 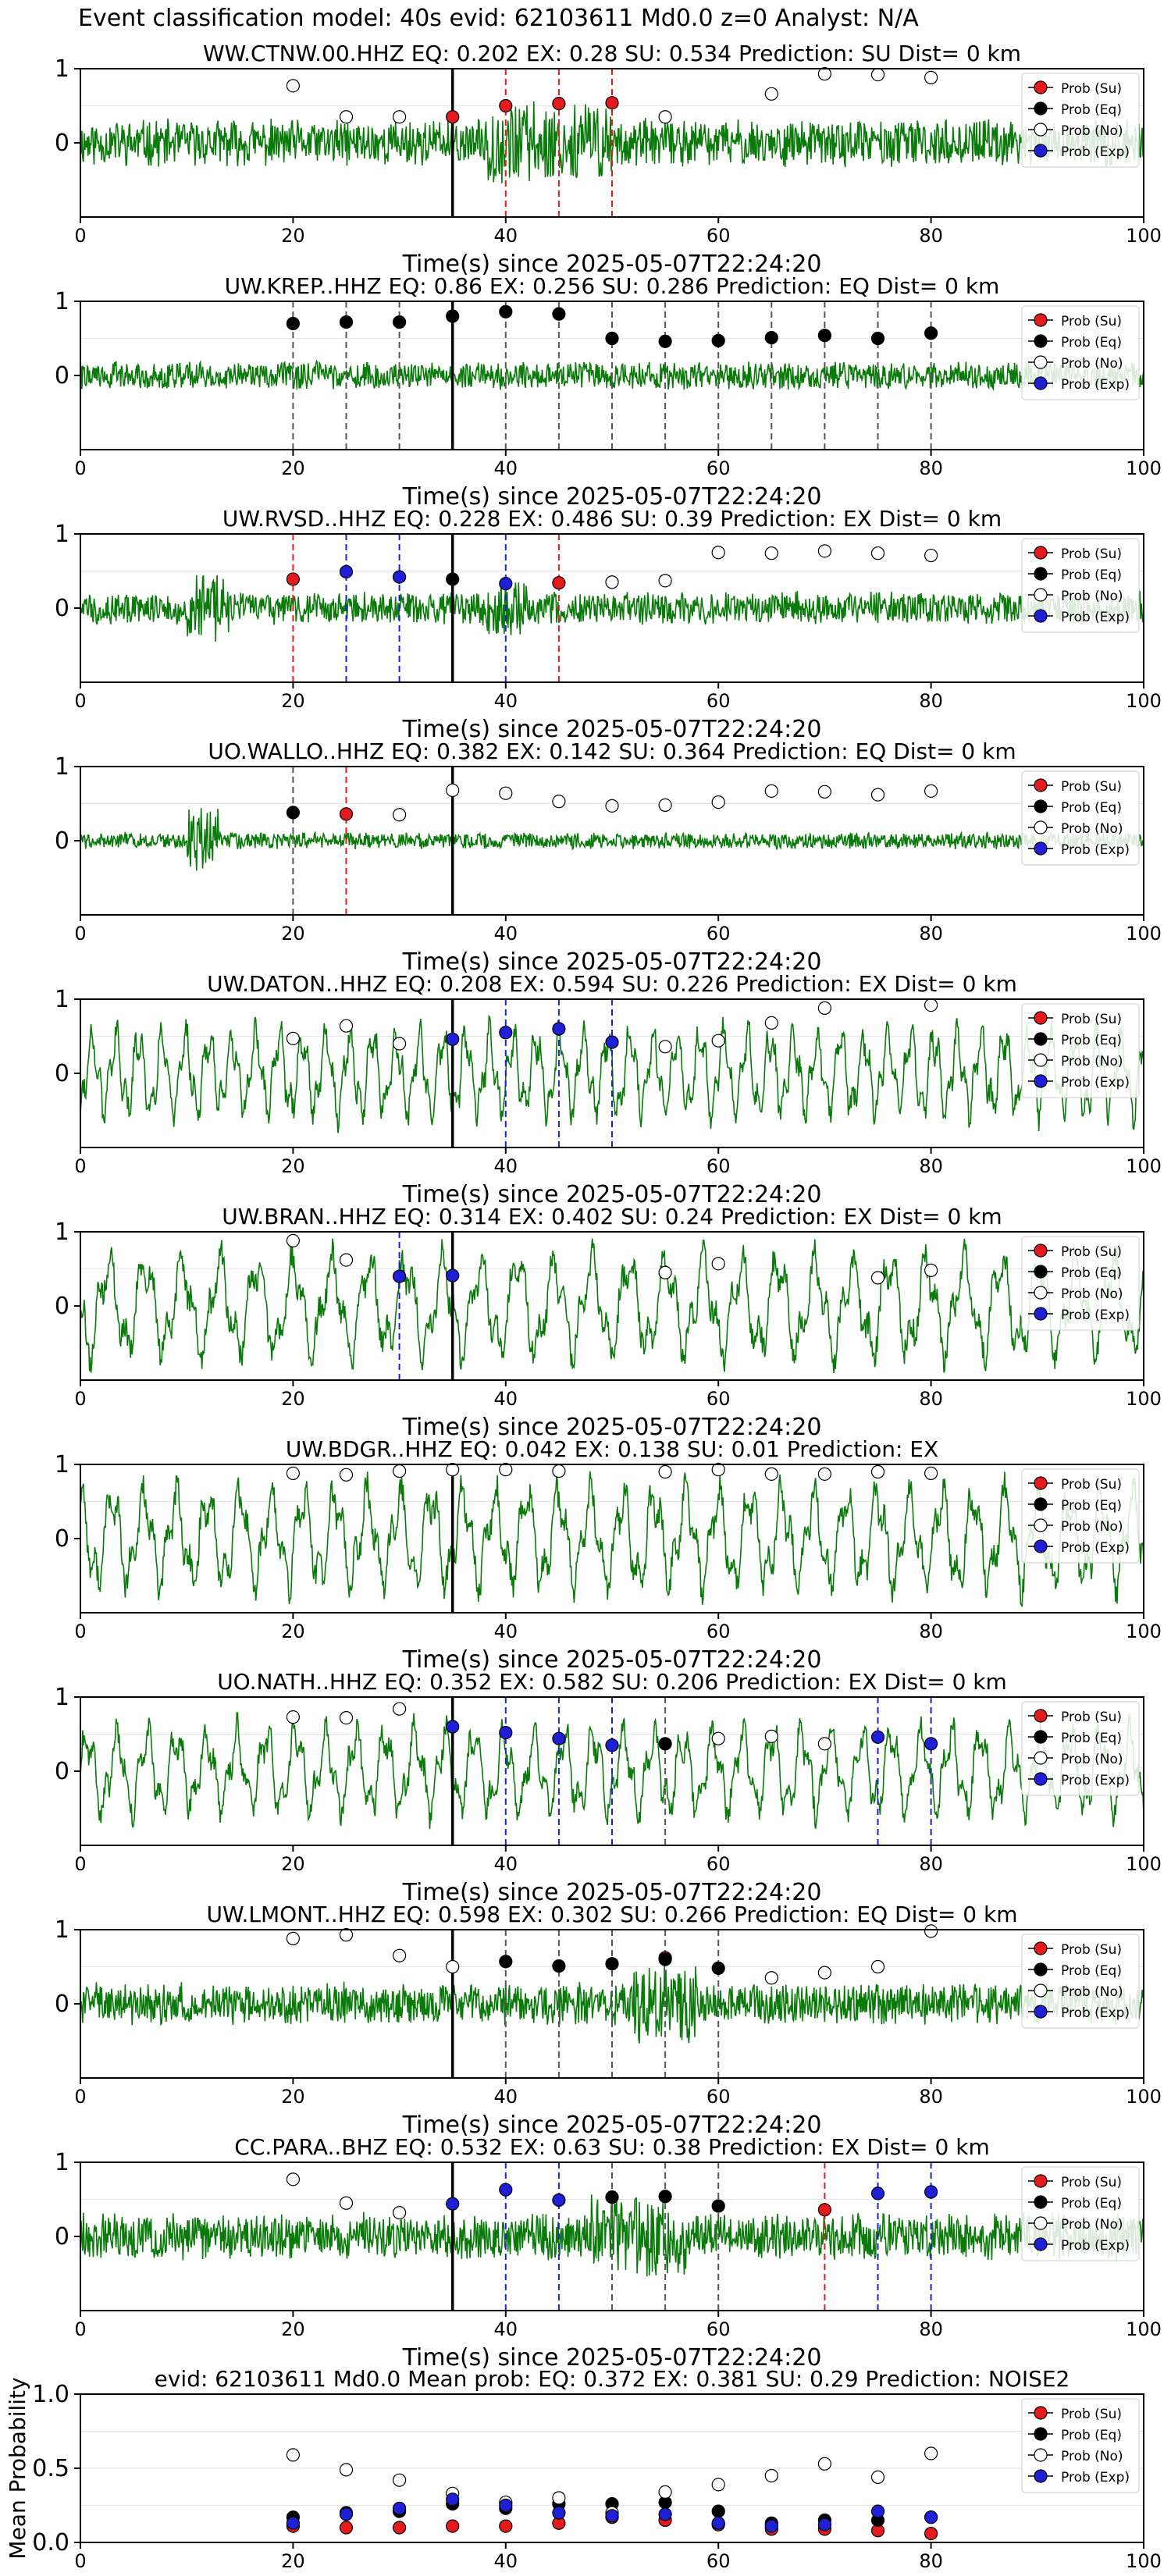 I want to click on legend-label: Prob (Exp), so click(x=1095, y=617).